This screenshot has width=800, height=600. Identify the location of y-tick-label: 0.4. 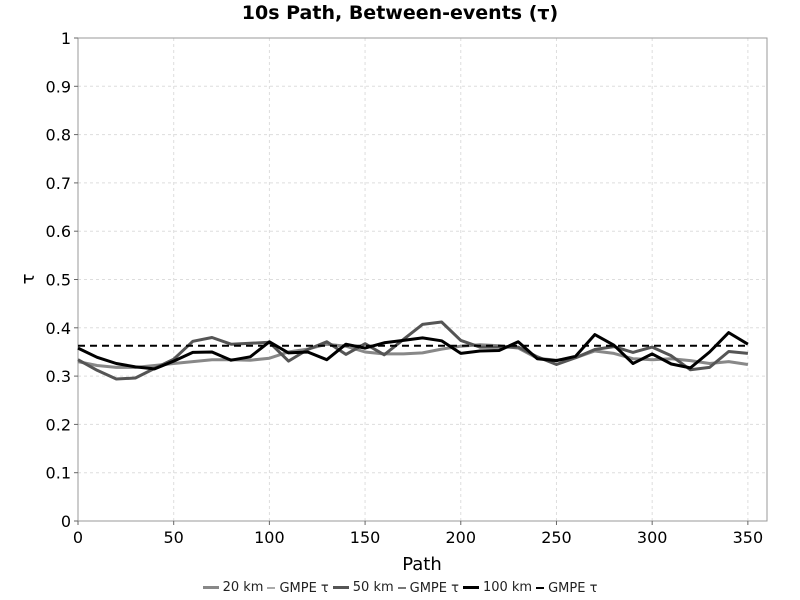
(58, 328).